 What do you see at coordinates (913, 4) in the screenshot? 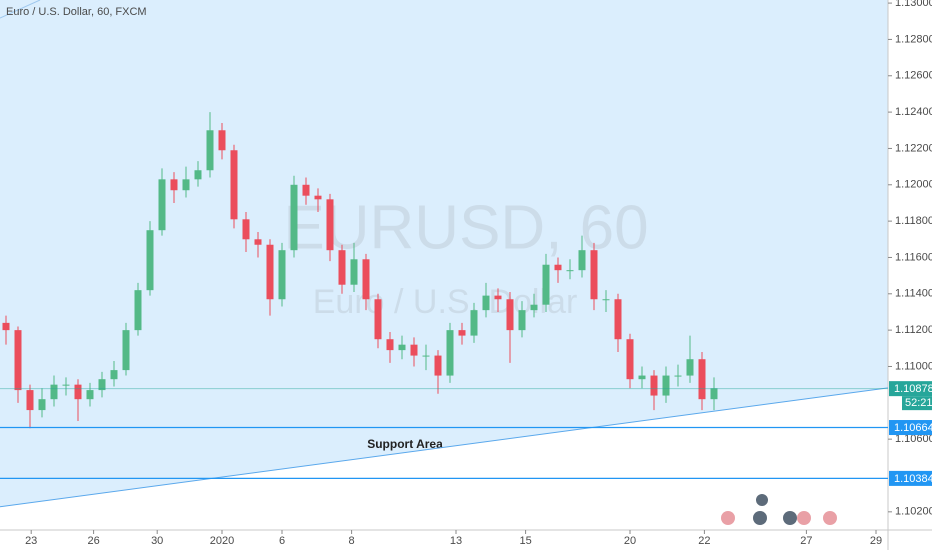
I see `y-tick-label: 1.13000` at bounding box center [913, 4].